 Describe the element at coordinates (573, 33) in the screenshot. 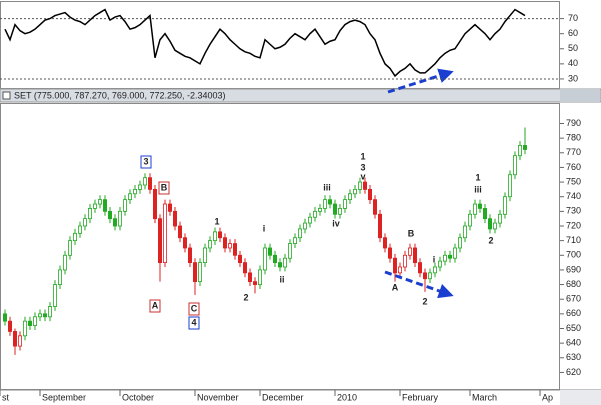

I see `y-tick-label: 60` at that location.